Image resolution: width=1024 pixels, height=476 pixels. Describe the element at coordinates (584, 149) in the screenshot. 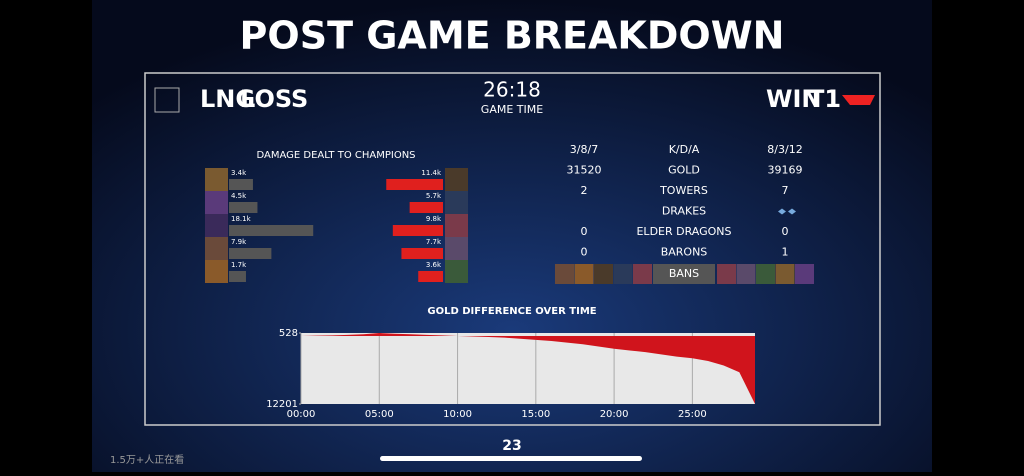

I see `stat-left: 3/8/7` at that location.